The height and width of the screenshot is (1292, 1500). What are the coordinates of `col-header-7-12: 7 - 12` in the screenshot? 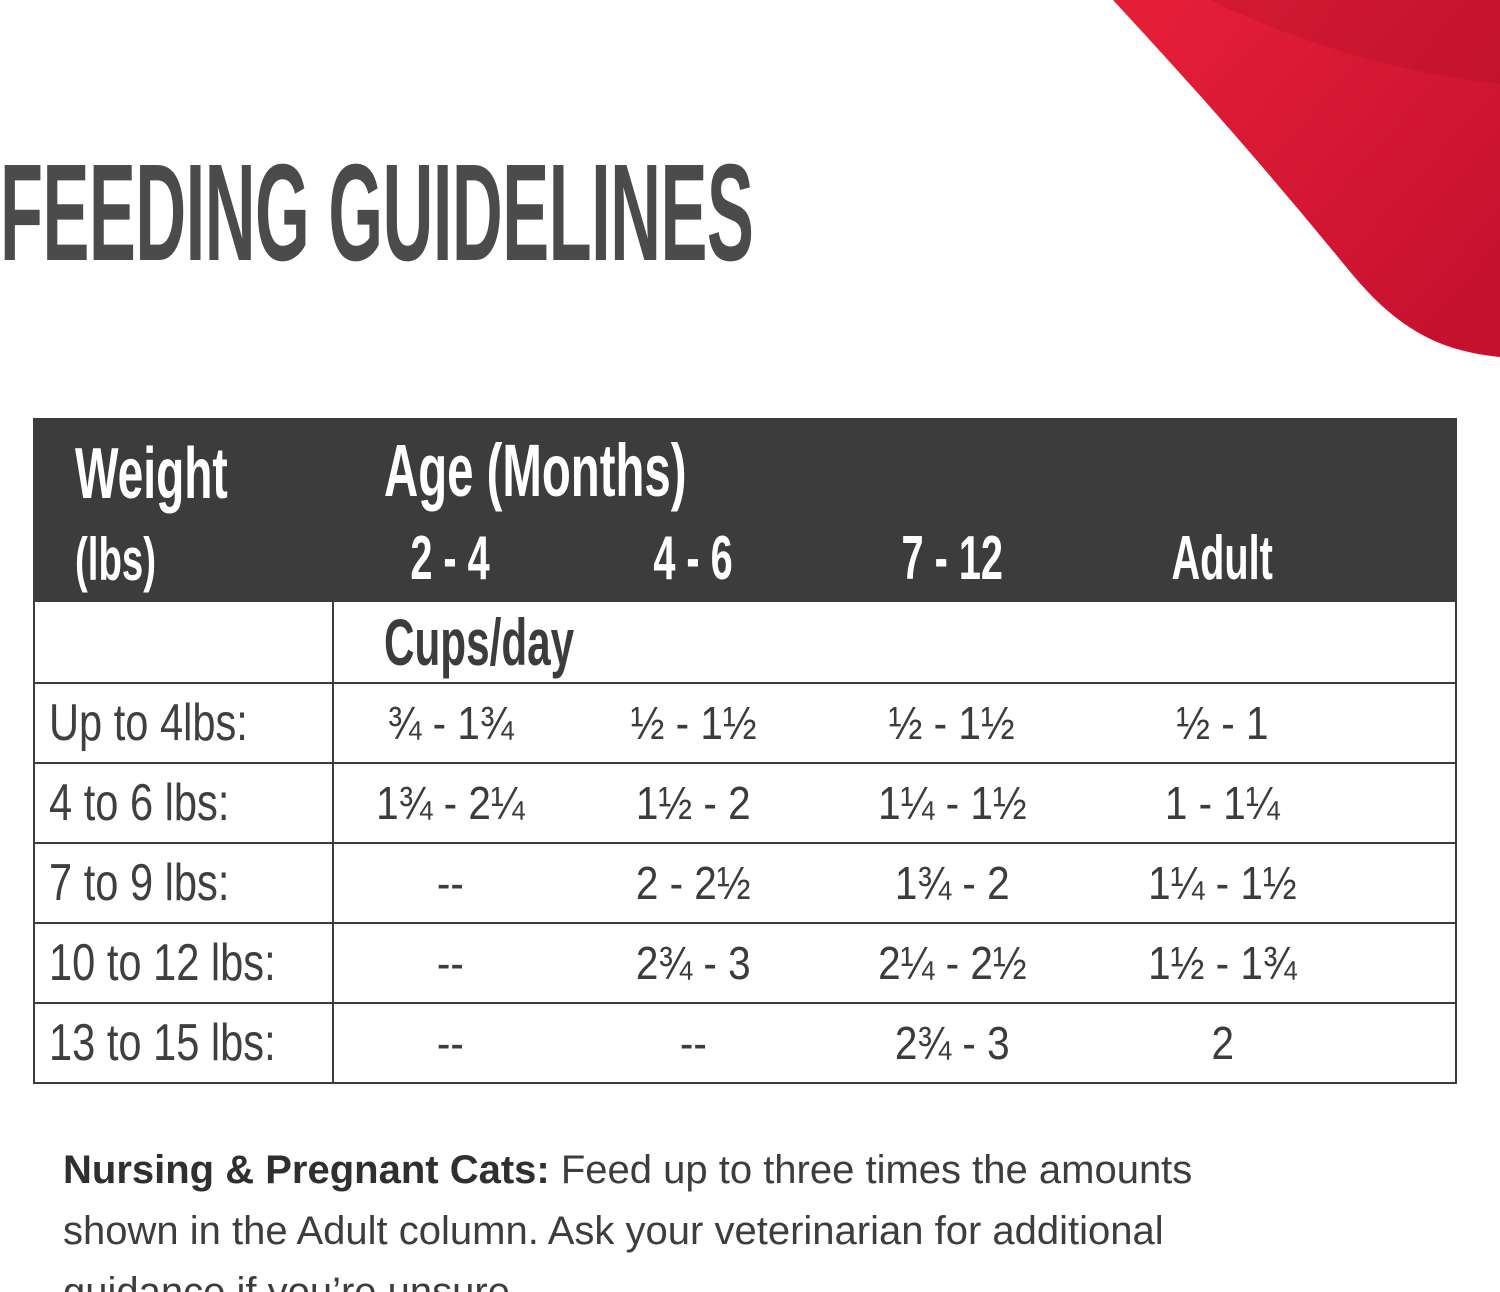 It's located at (952, 558).